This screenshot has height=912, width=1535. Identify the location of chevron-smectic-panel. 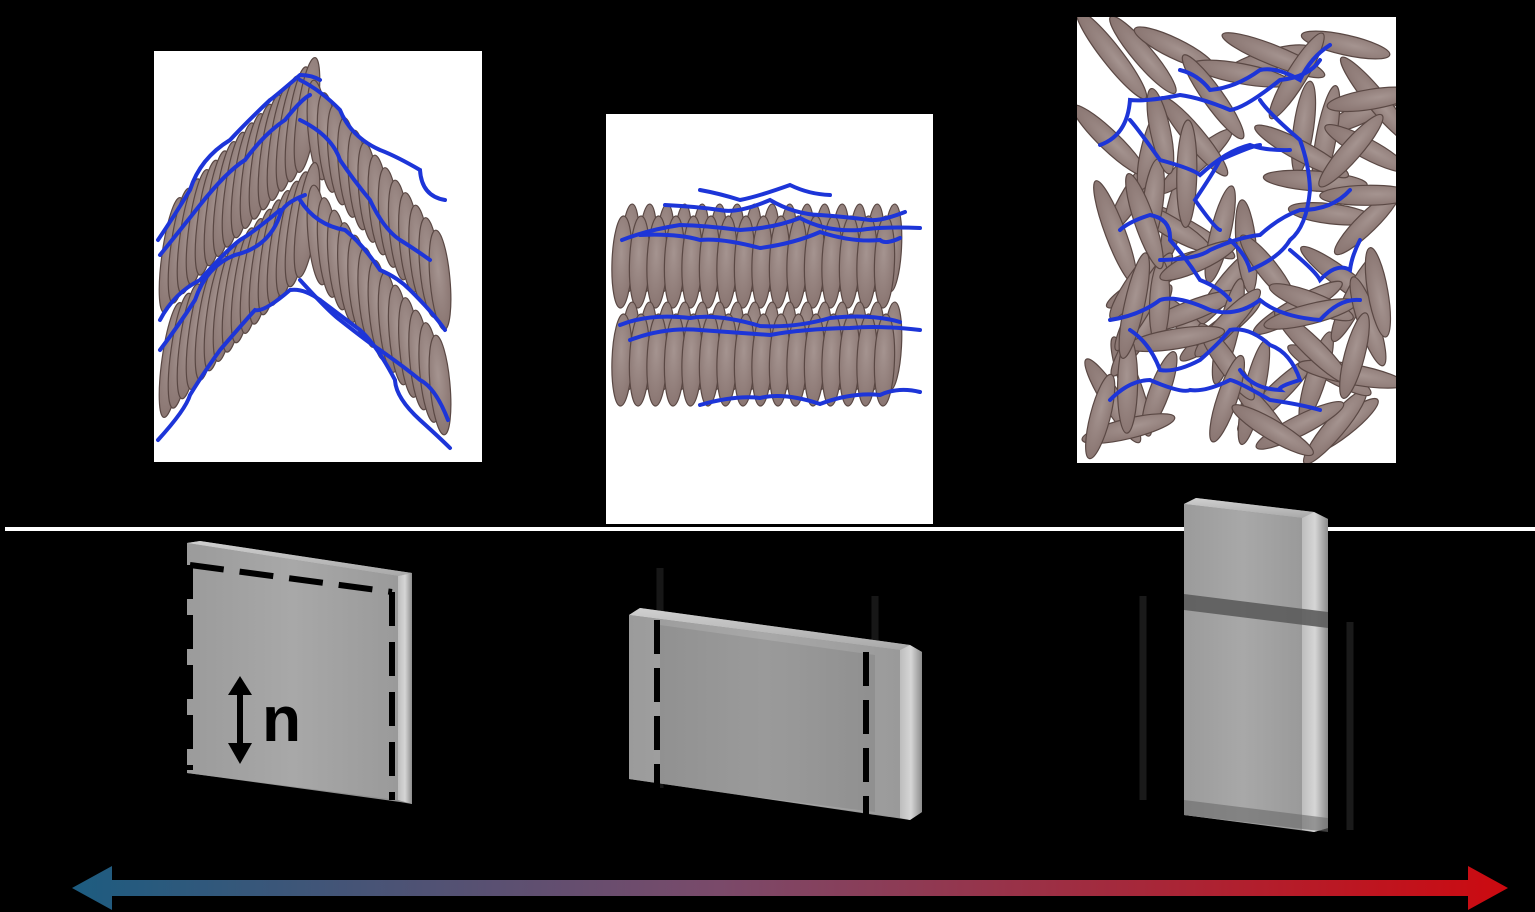
(318, 256).